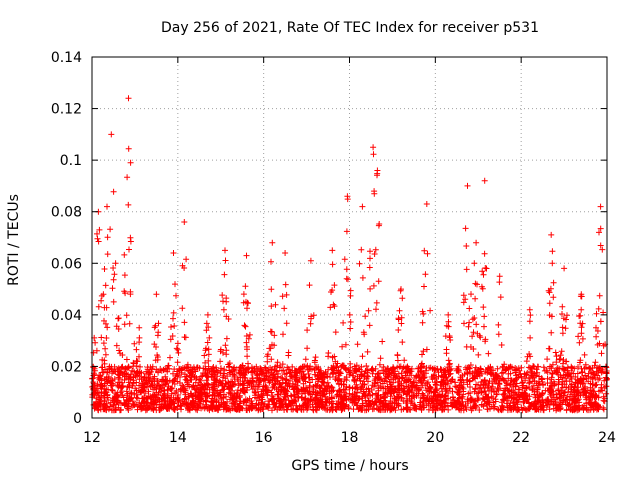 This screenshot has height=480, width=640. What do you see at coordinates (435, 438) in the screenshot?
I see `x-tick-label: 20` at bounding box center [435, 438].